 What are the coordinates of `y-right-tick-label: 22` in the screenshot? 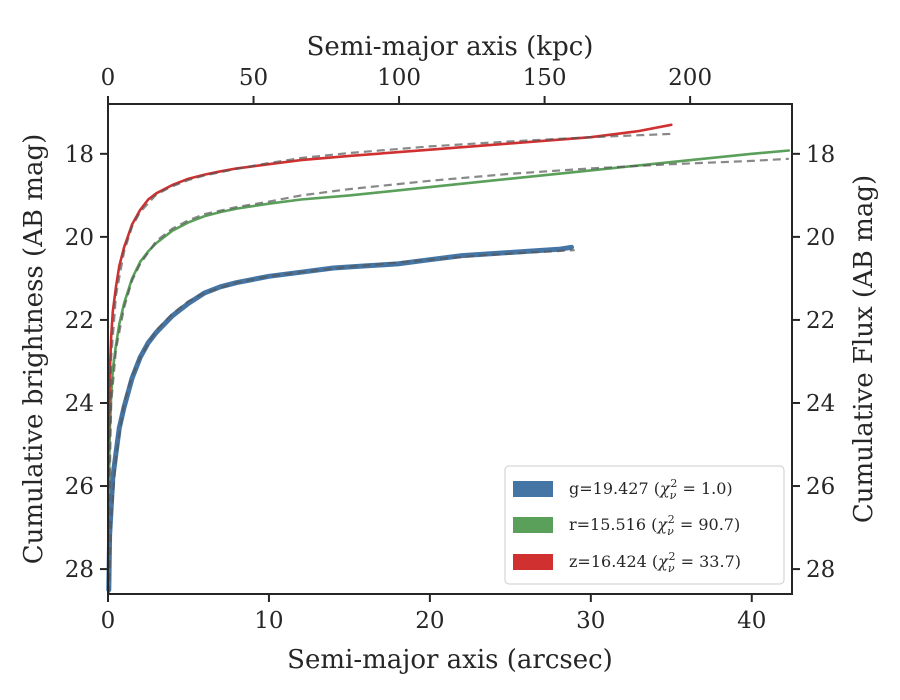 It's located at (820, 321).